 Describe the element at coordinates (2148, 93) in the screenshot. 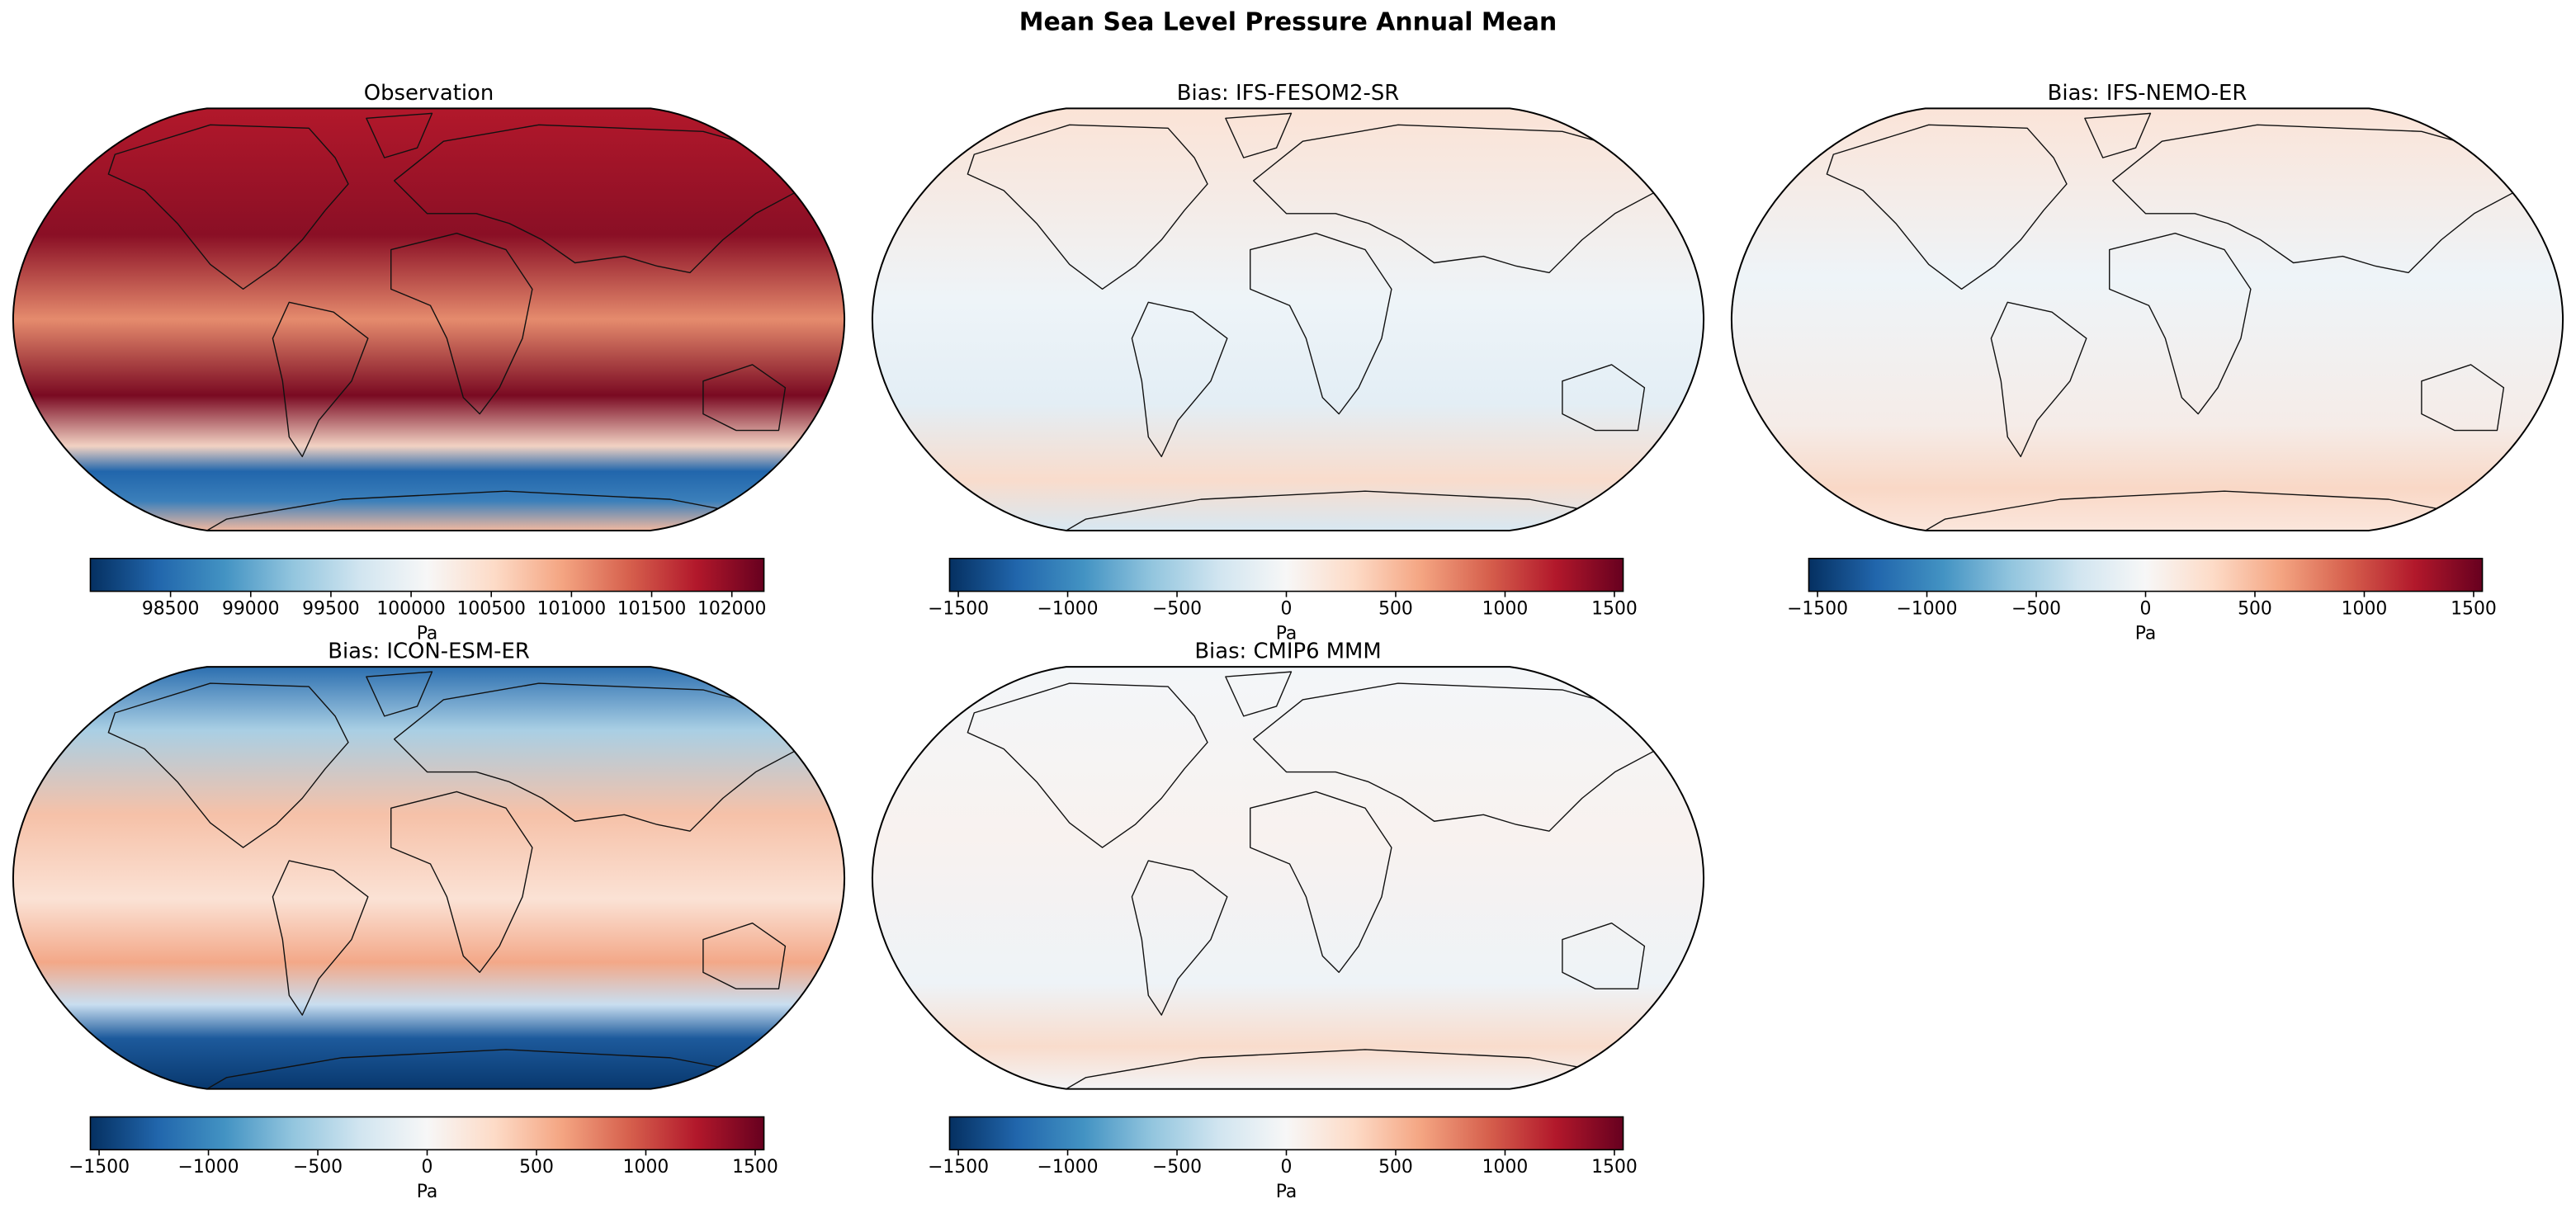

I see `panel-title: Bias: IFS-NEMO-ER` at that location.